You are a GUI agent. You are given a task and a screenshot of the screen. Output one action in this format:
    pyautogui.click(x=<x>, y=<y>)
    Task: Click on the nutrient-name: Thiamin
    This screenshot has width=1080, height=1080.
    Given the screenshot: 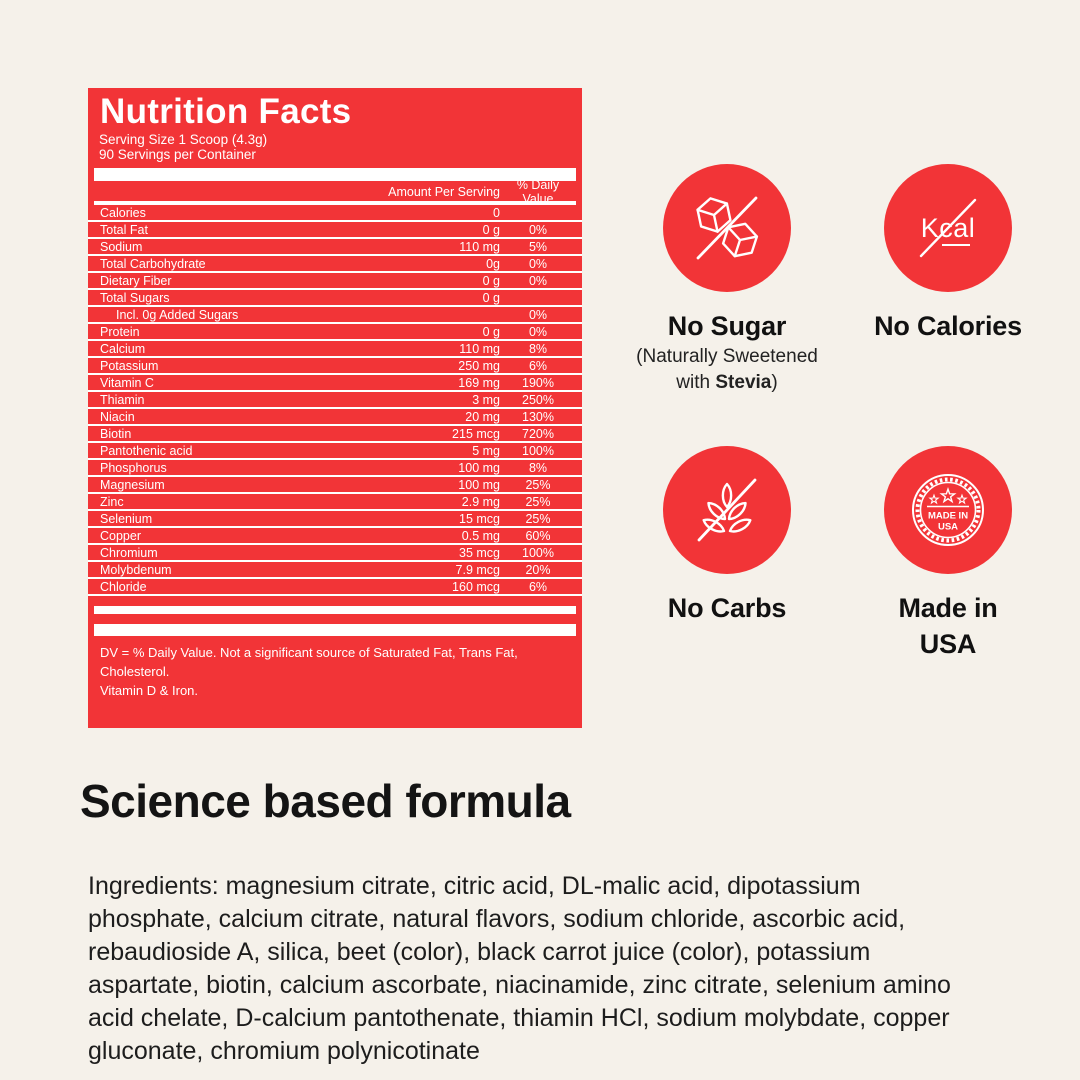 What is the action you would take?
    pyautogui.click(x=122, y=399)
    